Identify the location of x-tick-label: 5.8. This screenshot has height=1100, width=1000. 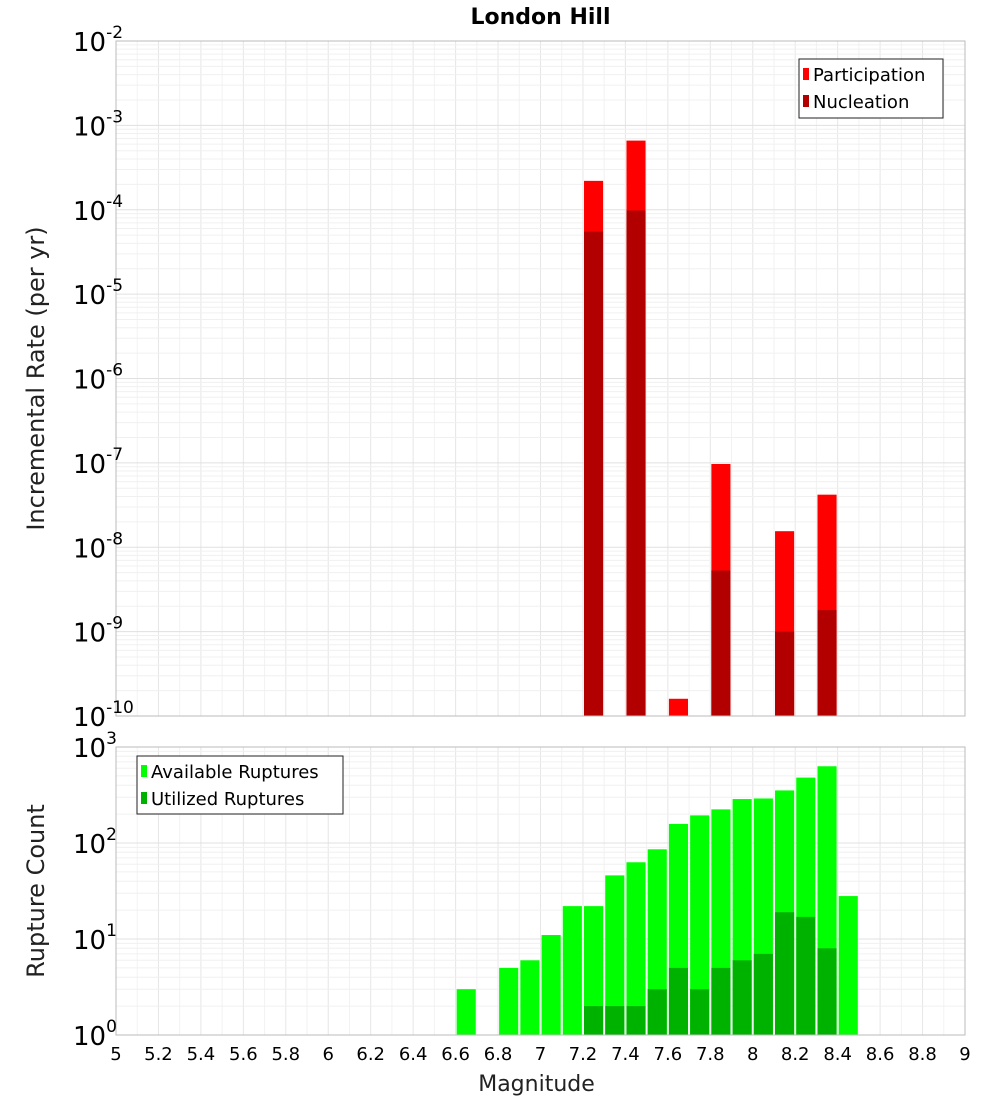
(285, 1054).